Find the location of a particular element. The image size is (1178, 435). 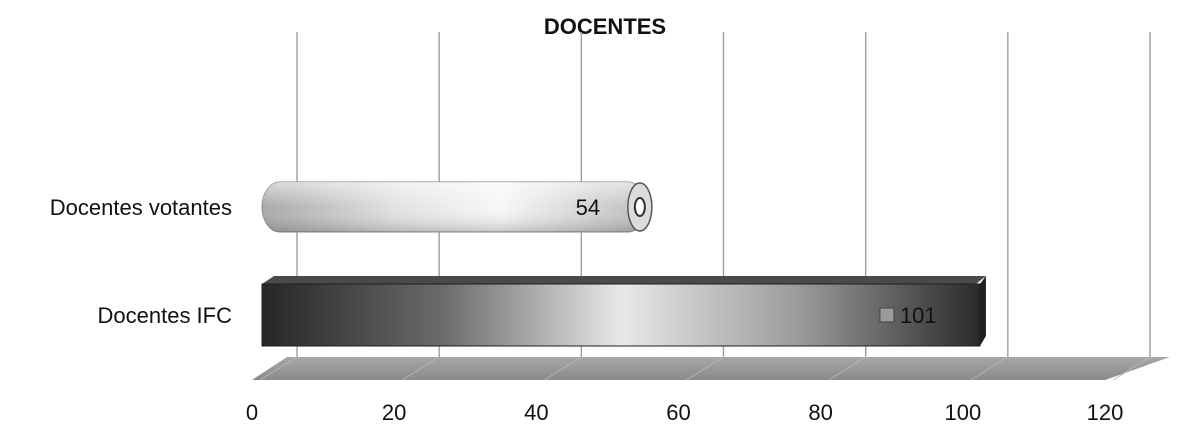

bar-highlight is located at coordinates (454, 207).